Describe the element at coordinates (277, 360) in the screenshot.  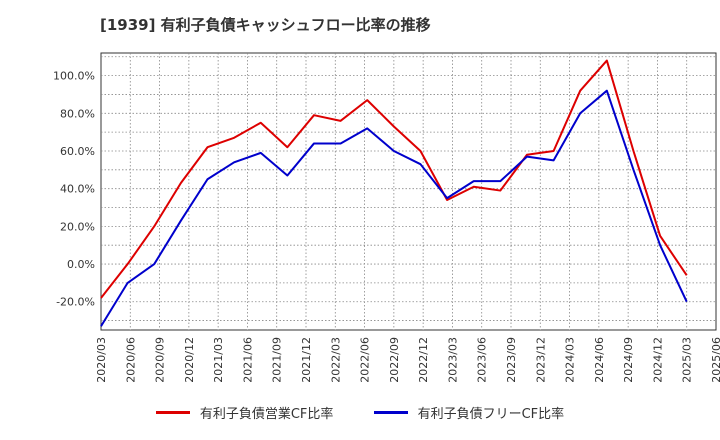
I see `x-tick-label: 2021/09` at that location.